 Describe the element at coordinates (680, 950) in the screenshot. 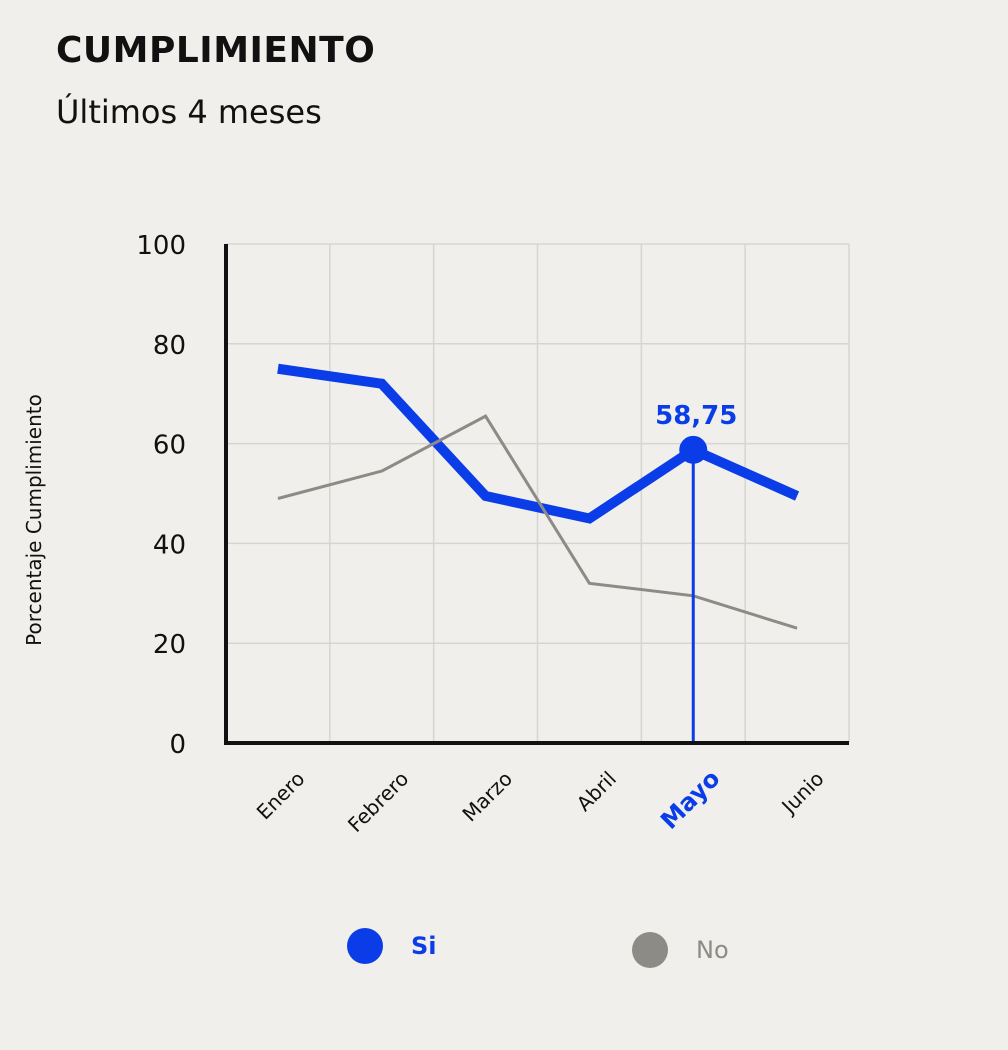

I see `legend-item-no: No` at that location.